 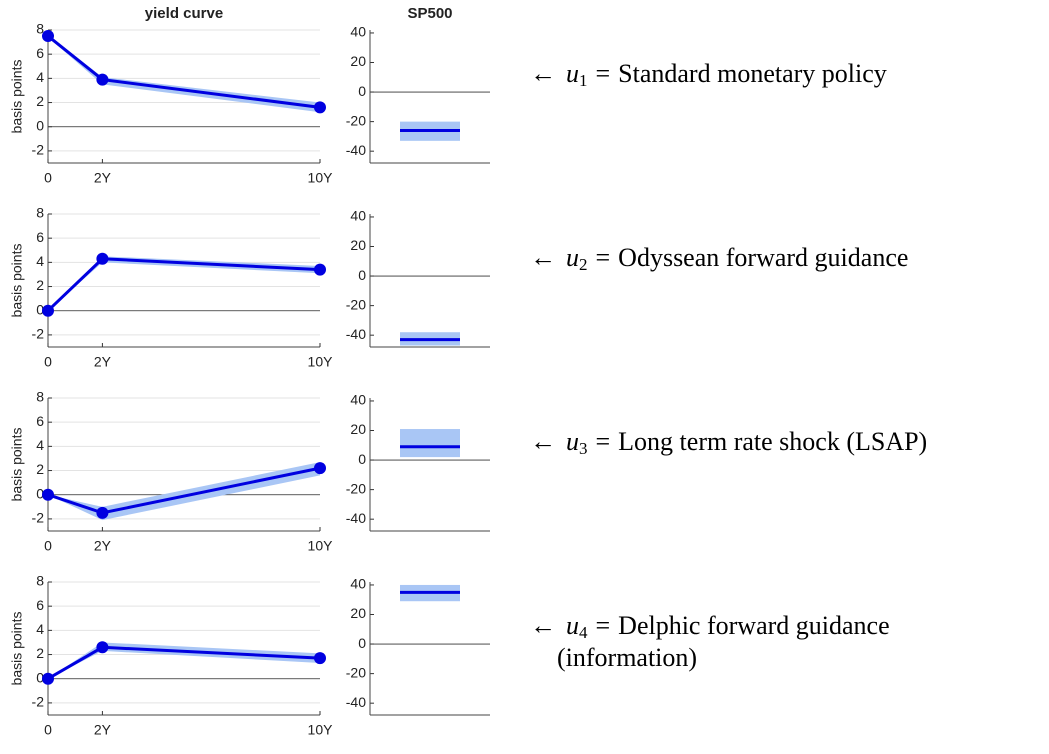 I want to click on annotation: ← u4 = Delphic forward guidance, so click(x=710, y=626).